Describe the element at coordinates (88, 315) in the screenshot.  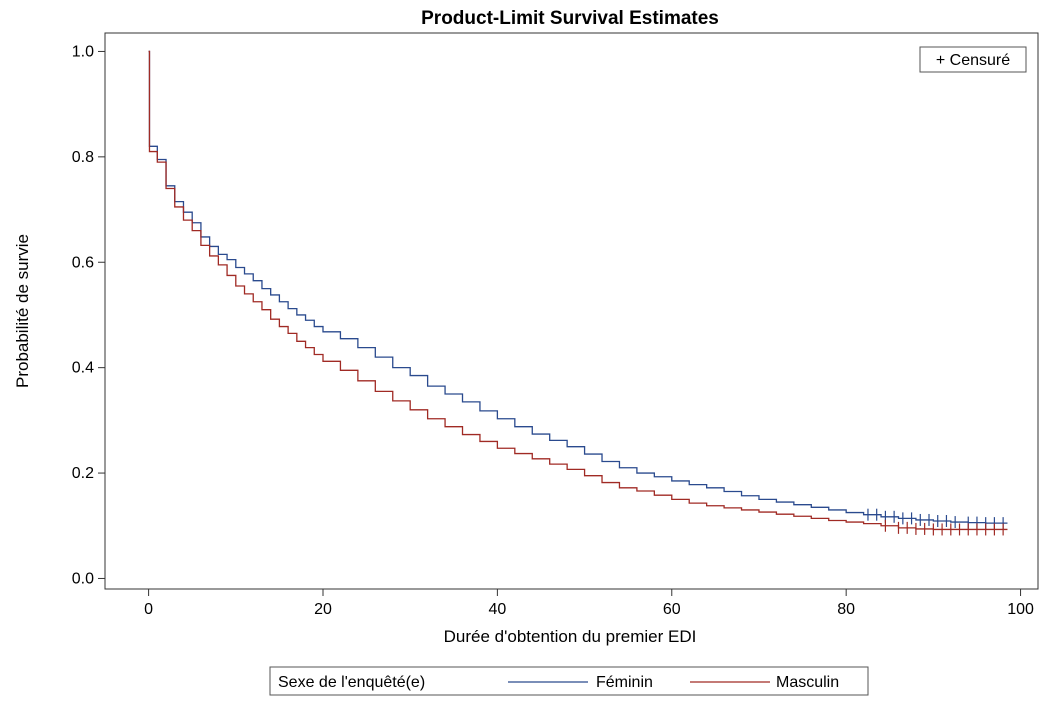
I see `y-axis: 0.0 0.2 0.4 0.6 0.8 1.0` at that location.